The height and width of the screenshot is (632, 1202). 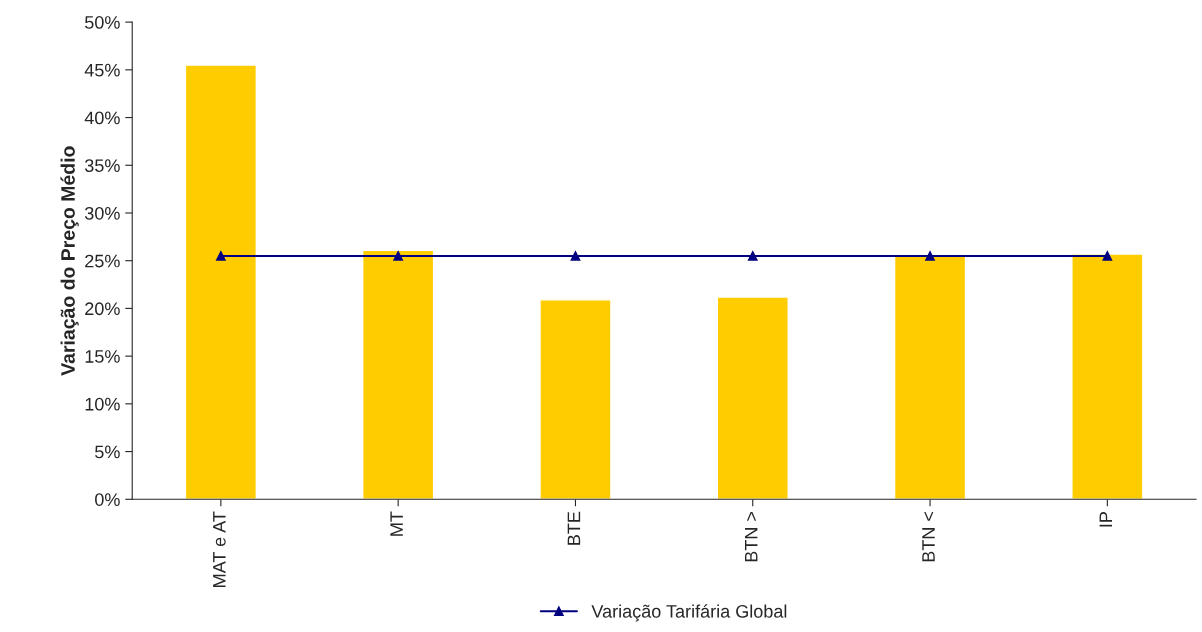 What do you see at coordinates (102, 213) in the screenshot?
I see `y-tick-label: 30%` at bounding box center [102, 213].